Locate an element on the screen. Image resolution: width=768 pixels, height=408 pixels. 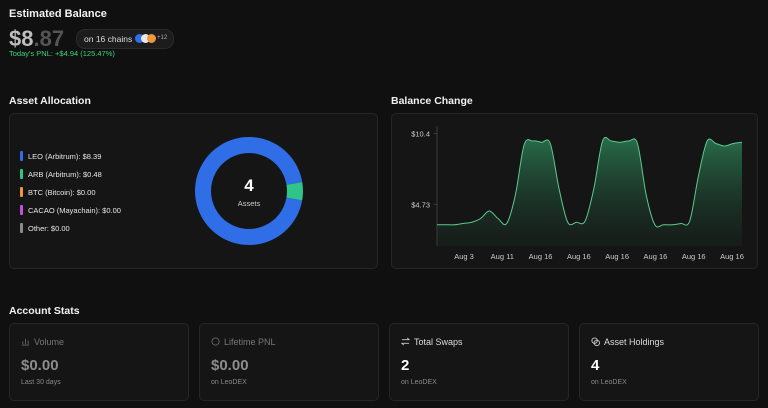
area is located at coordinates (589, 191).